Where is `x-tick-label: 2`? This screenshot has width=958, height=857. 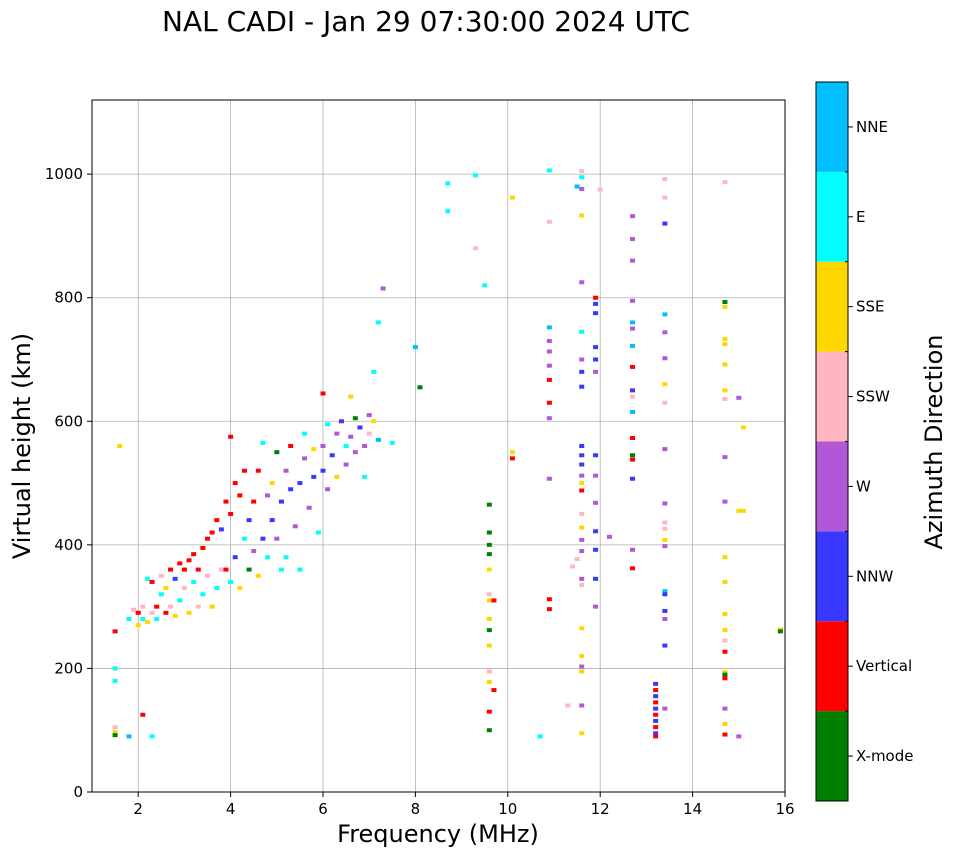
x-tick-label: 2 is located at coordinates (138, 809).